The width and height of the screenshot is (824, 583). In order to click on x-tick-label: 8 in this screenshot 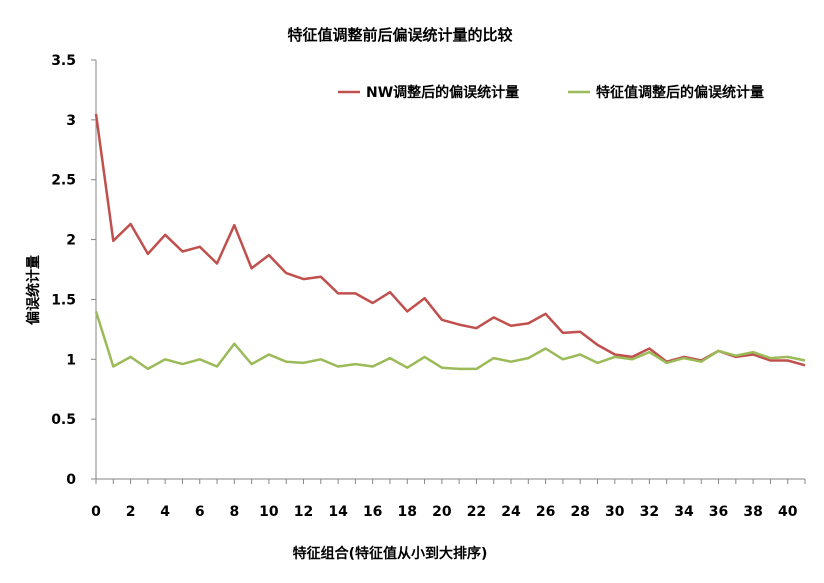, I will do `click(234, 512)`.